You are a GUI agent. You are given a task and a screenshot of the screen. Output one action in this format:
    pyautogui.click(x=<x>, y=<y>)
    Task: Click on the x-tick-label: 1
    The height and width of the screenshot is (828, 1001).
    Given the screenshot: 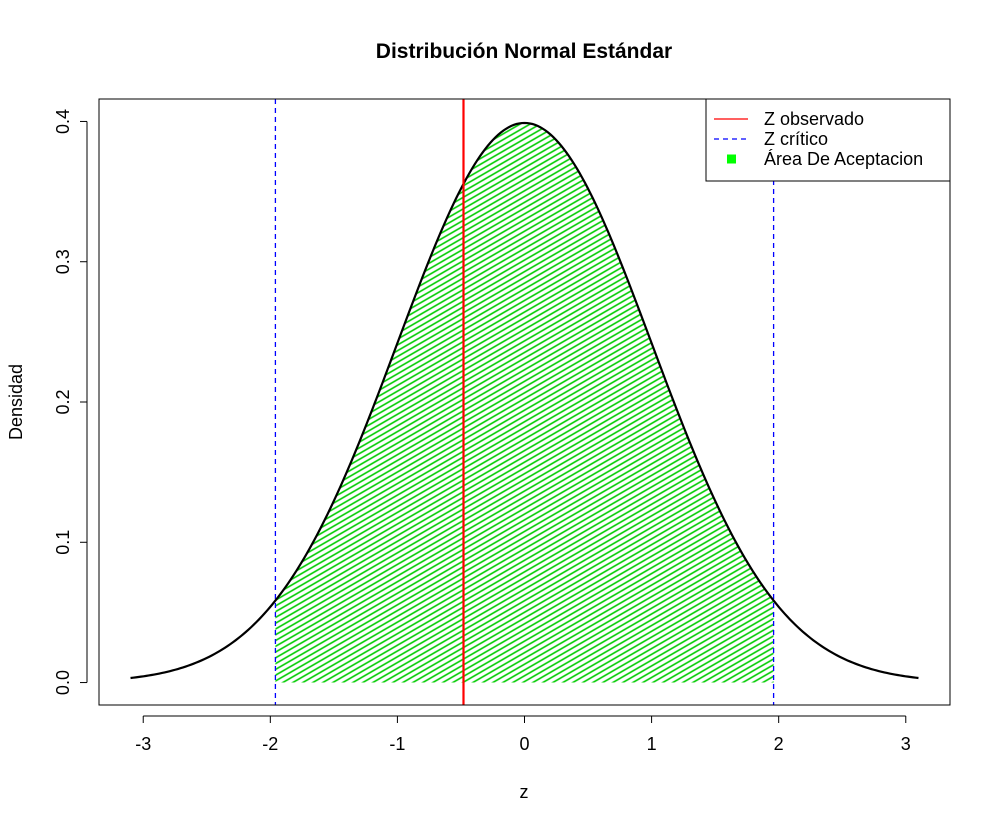 What is the action you would take?
    pyautogui.click(x=652, y=744)
    